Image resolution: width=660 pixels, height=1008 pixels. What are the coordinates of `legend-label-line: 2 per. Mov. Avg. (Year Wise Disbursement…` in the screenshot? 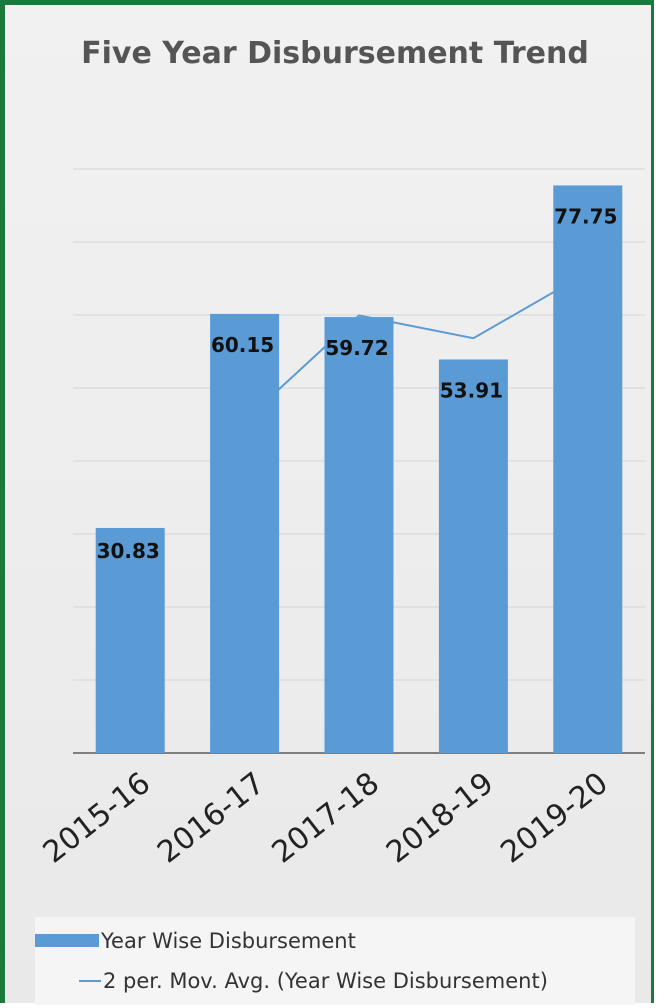 It's located at (325, 981).